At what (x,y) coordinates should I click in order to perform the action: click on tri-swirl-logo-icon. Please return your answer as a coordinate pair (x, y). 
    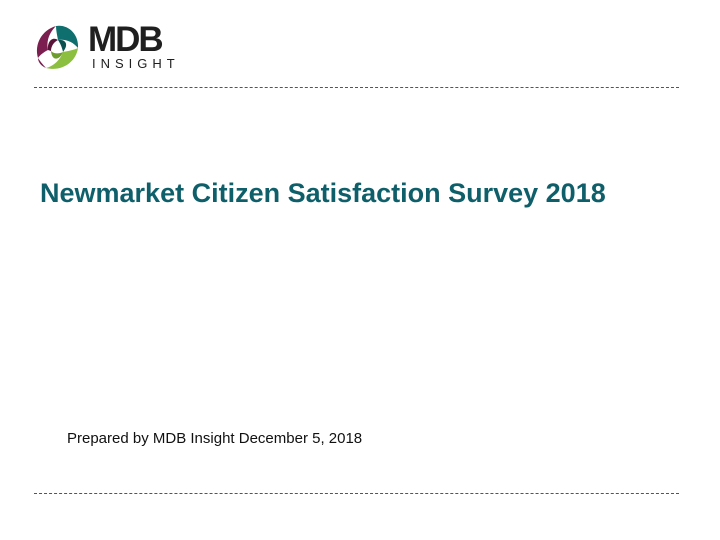
    Looking at the image, I should click on (57, 47).